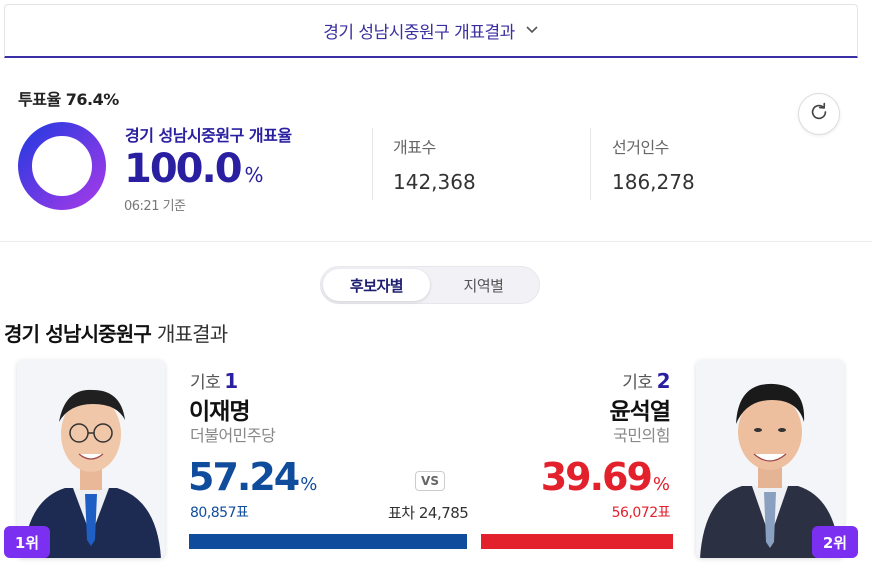 The height and width of the screenshot is (566, 872). Describe the element at coordinates (328, 541) in the screenshot. I see `candidate-1-vote-bar` at that location.